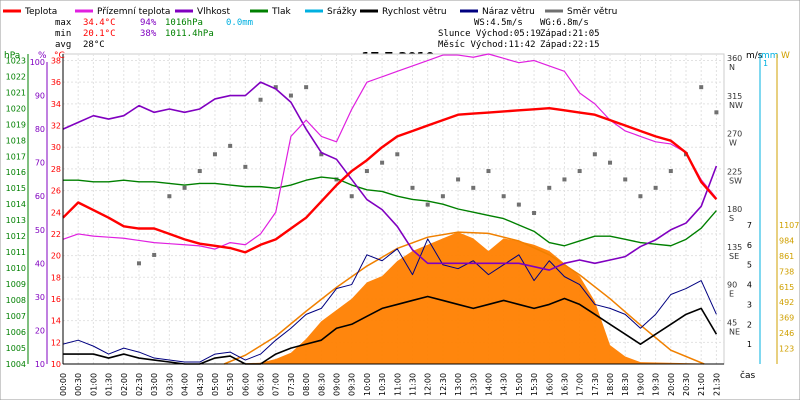  I want to click on info-moon-set: Západ:22:15, so click(570, 45).